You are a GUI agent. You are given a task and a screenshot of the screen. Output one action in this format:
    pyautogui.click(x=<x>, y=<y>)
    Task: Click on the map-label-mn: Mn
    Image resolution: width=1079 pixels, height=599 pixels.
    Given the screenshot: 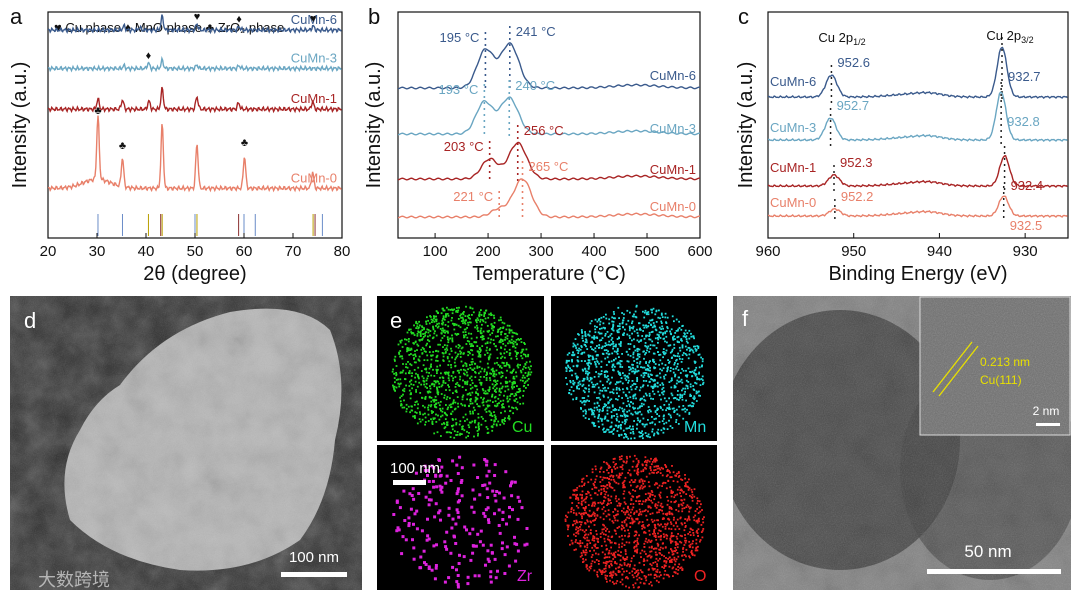 What is the action you would take?
    pyautogui.click(x=695, y=427)
    